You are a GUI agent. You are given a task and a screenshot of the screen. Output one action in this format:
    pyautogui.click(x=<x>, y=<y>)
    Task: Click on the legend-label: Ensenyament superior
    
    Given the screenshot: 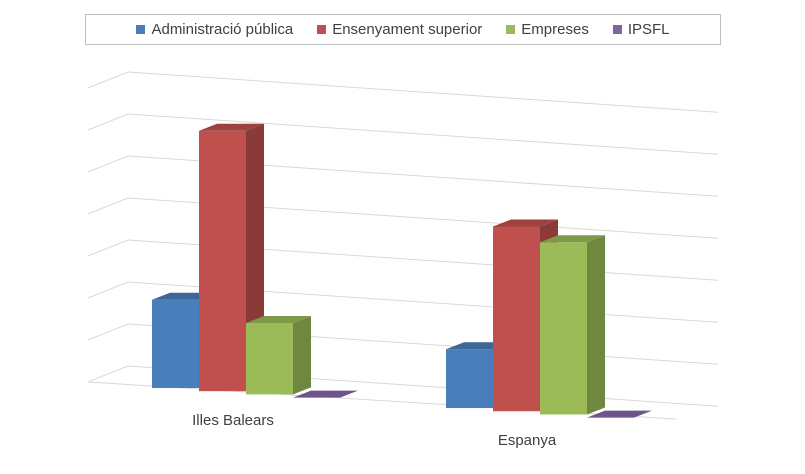 What is the action you would take?
    pyautogui.click(x=407, y=29)
    